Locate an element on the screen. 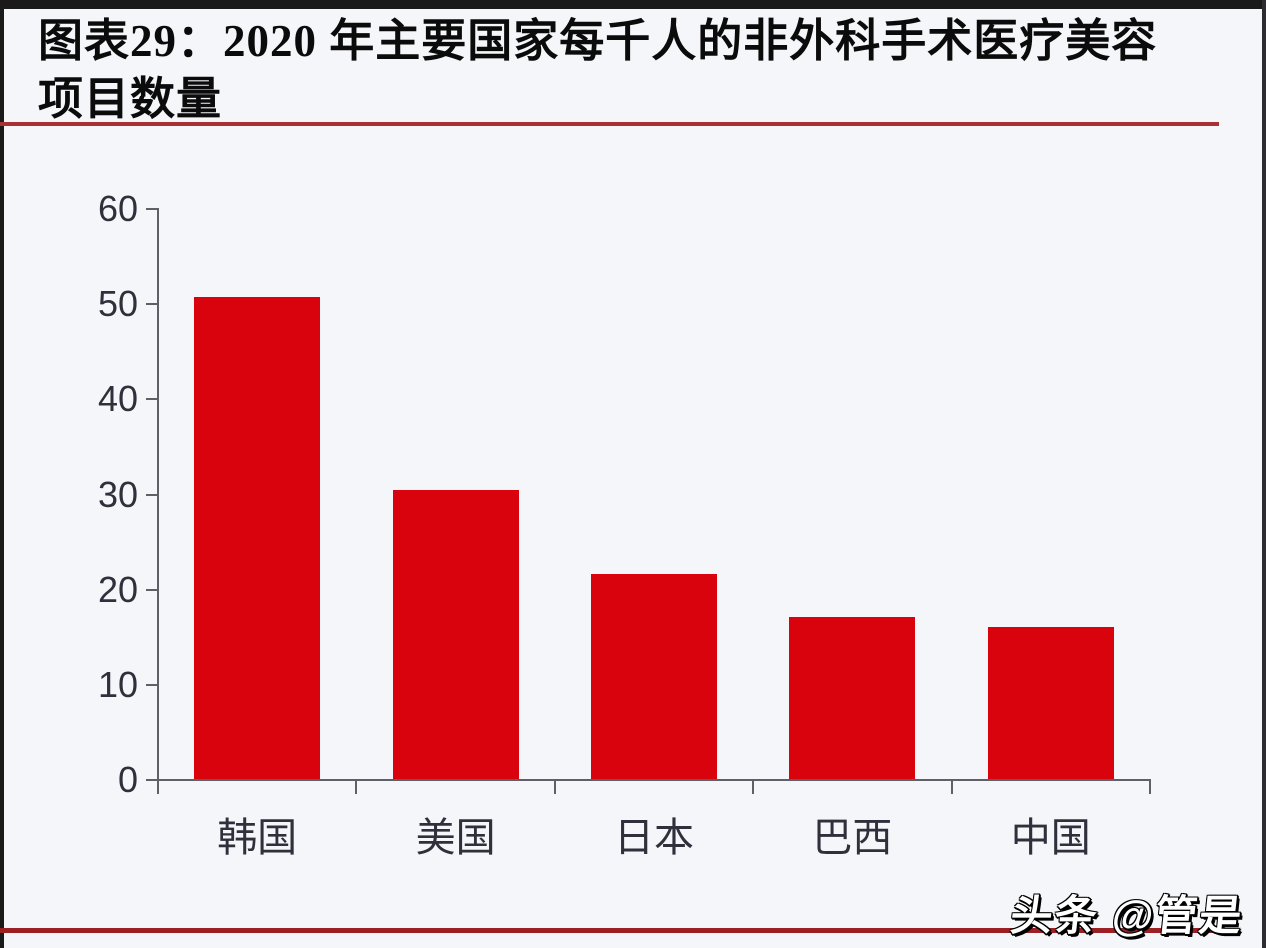  y-axis-line is located at coordinates (158, 494).